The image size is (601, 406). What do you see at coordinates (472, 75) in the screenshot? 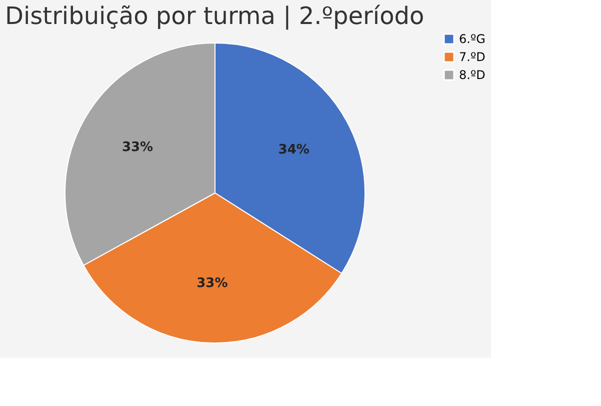
I see `legend-label: 8.ºD` at bounding box center [472, 75].